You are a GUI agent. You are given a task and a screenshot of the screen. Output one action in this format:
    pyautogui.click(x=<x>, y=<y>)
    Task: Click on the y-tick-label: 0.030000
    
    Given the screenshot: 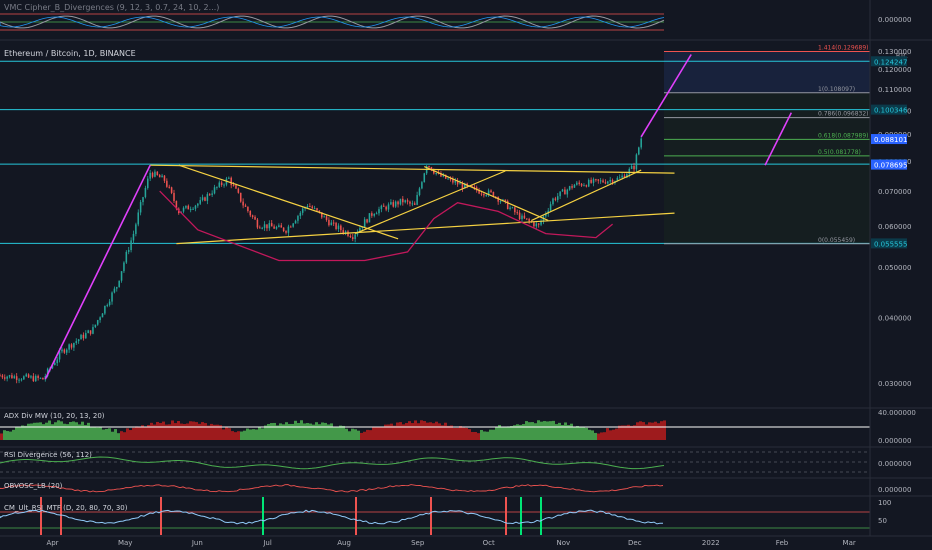 What is the action you would take?
    pyautogui.click(x=894, y=384)
    